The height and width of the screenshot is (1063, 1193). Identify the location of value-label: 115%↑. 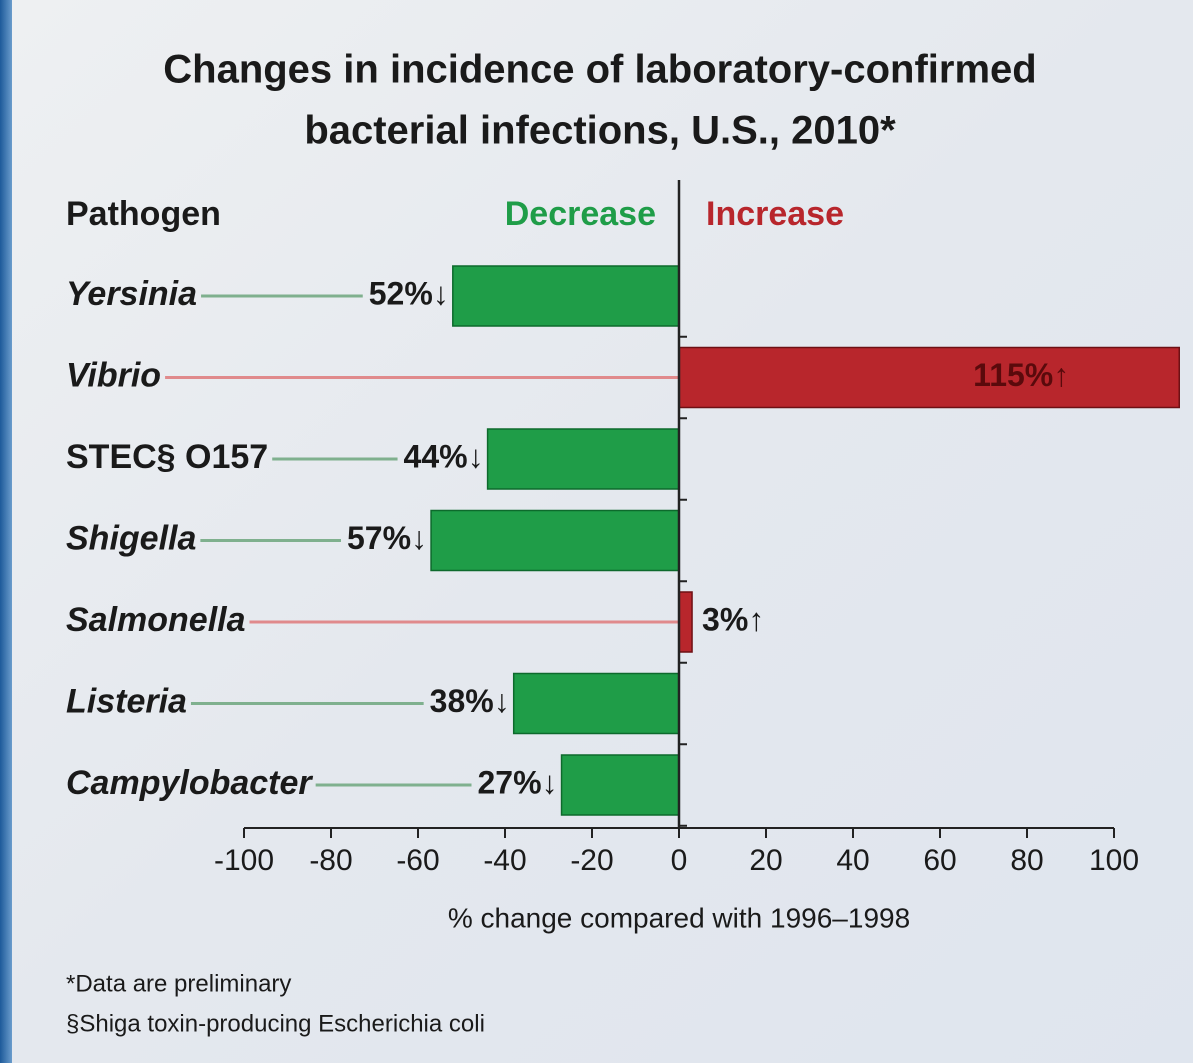
(1021, 375).